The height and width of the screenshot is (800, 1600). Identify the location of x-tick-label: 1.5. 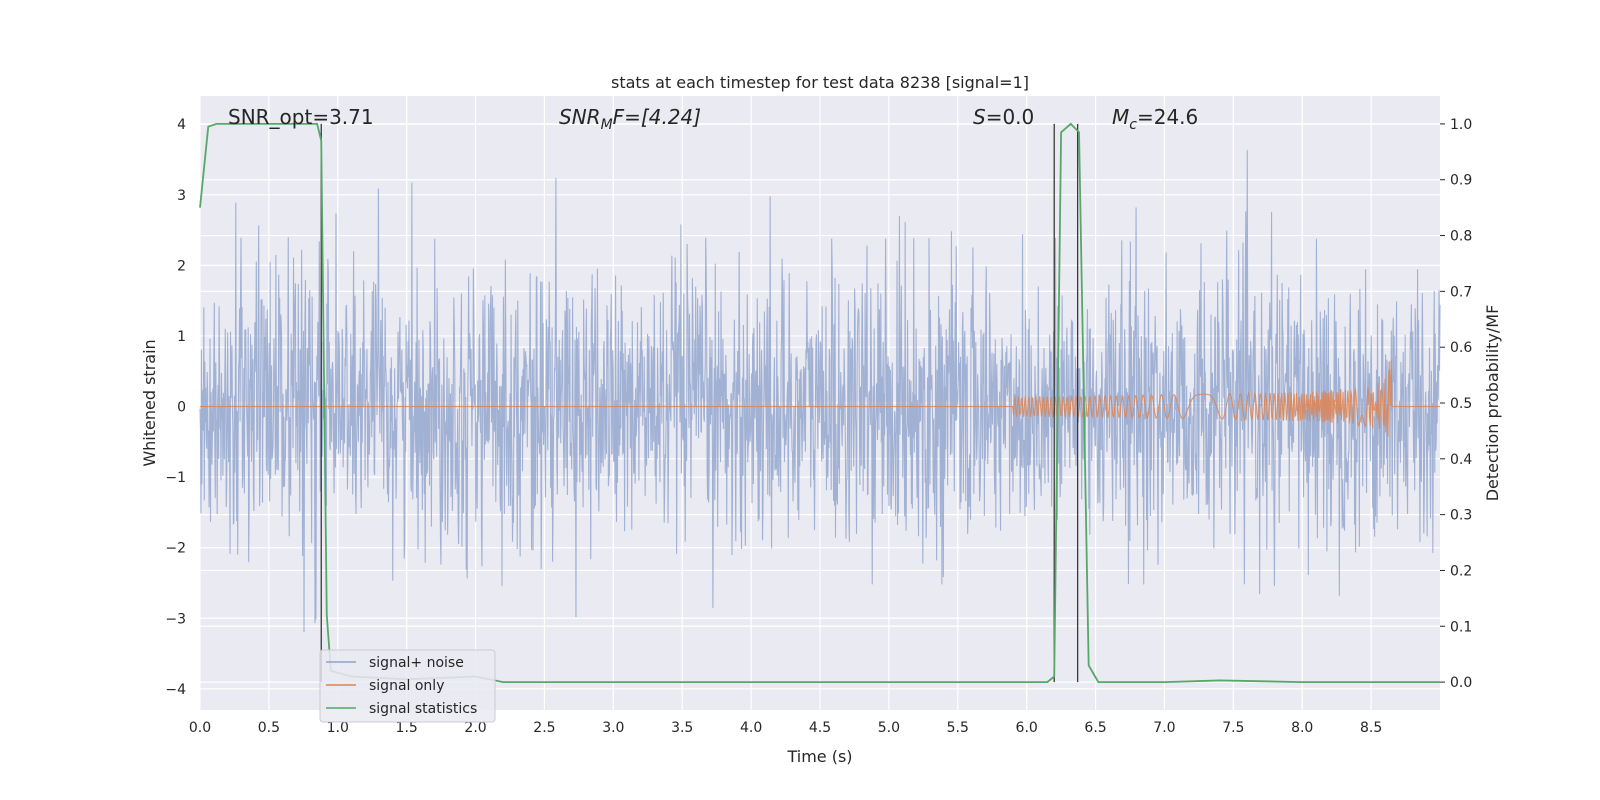
(407, 728).